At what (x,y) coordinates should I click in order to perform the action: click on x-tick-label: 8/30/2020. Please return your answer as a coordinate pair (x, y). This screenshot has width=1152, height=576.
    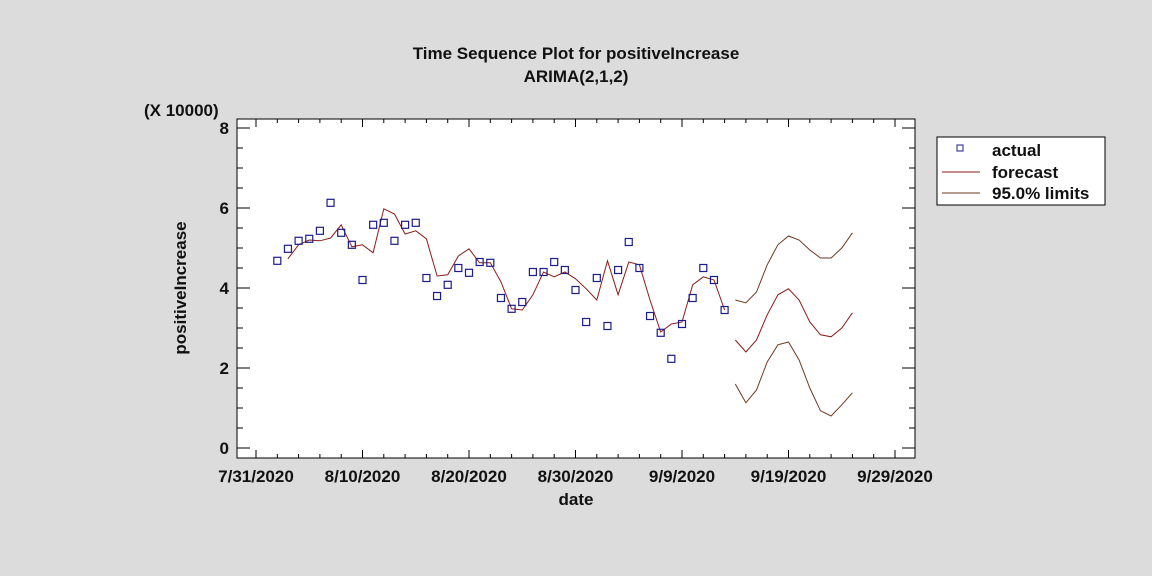
    Looking at the image, I should click on (576, 476).